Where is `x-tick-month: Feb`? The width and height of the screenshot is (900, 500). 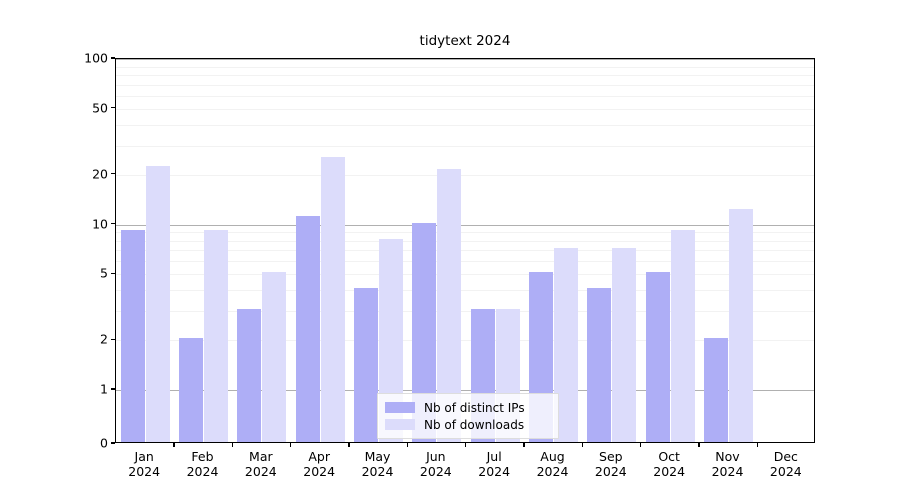
x-tick-month: Feb is located at coordinates (202, 456).